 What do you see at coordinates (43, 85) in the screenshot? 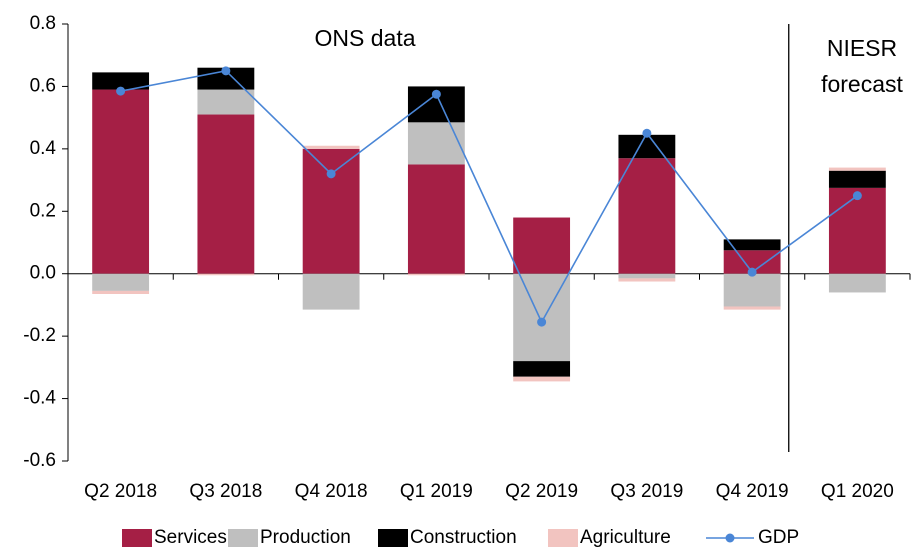
I see `y-tick-label: 0.6` at bounding box center [43, 85].